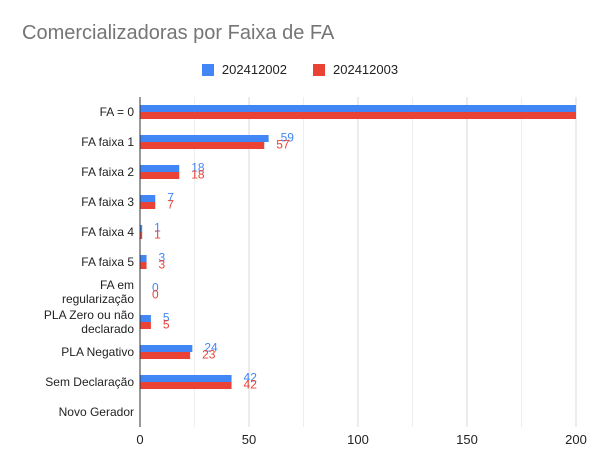 The width and height of the screenshot is (600, 468). What do you see at coordinates (211, 348) in the screenshot?
I see `data-label-series-1-8: 24` at bounding box center [211, 348].